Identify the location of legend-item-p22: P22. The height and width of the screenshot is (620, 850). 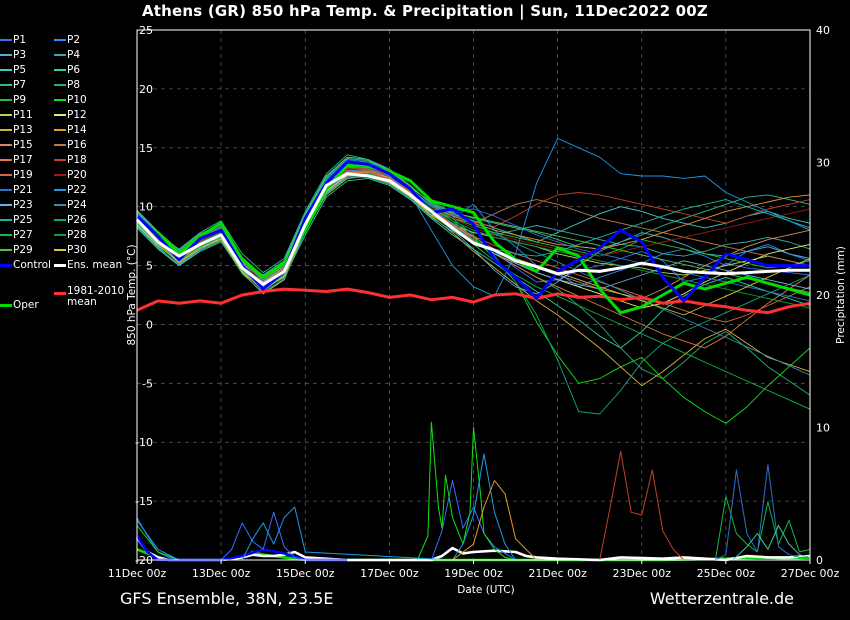
(70, 190).